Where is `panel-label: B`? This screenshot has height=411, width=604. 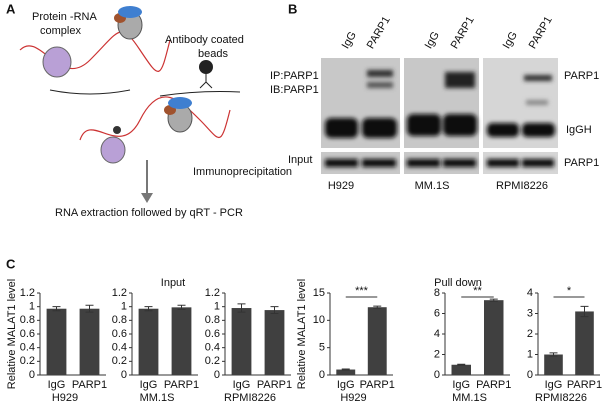 panel-label: B is located at coordinates (292, 8).